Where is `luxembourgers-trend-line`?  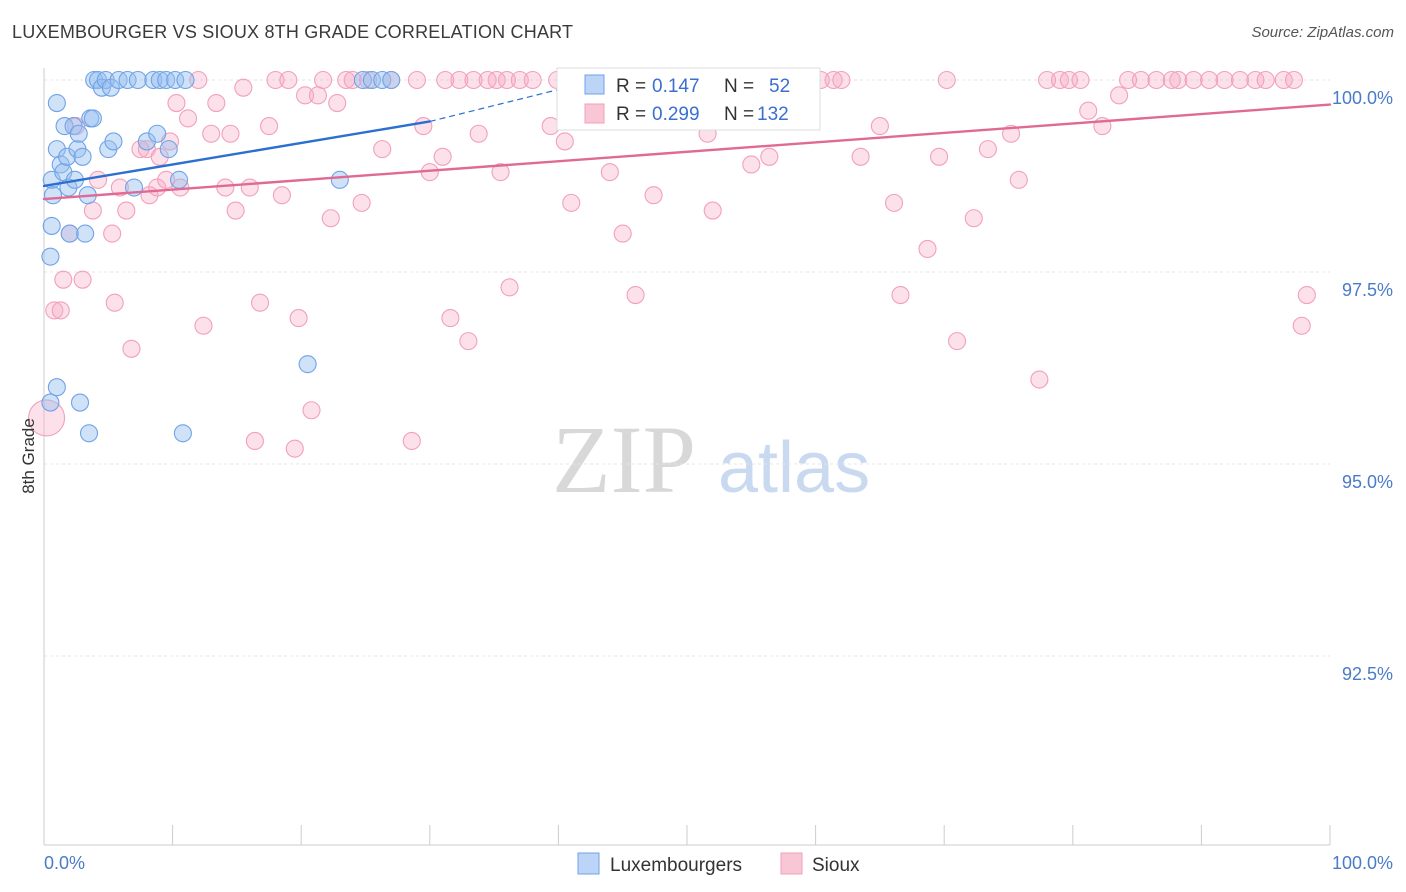 luxembourgers-trend-line is located at coordinates (236, 154).